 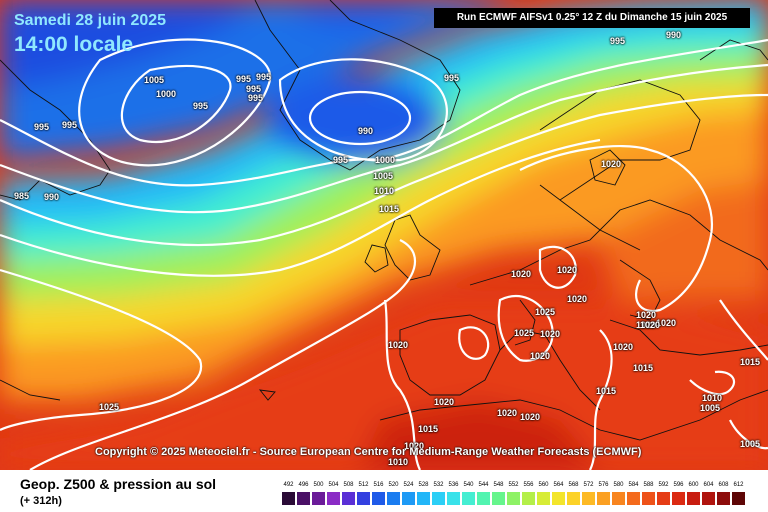 What do you see at coordinates (318, 485) in the screenshot?
I see `scale-tick-label: 500` at bounding box center [318, 485].